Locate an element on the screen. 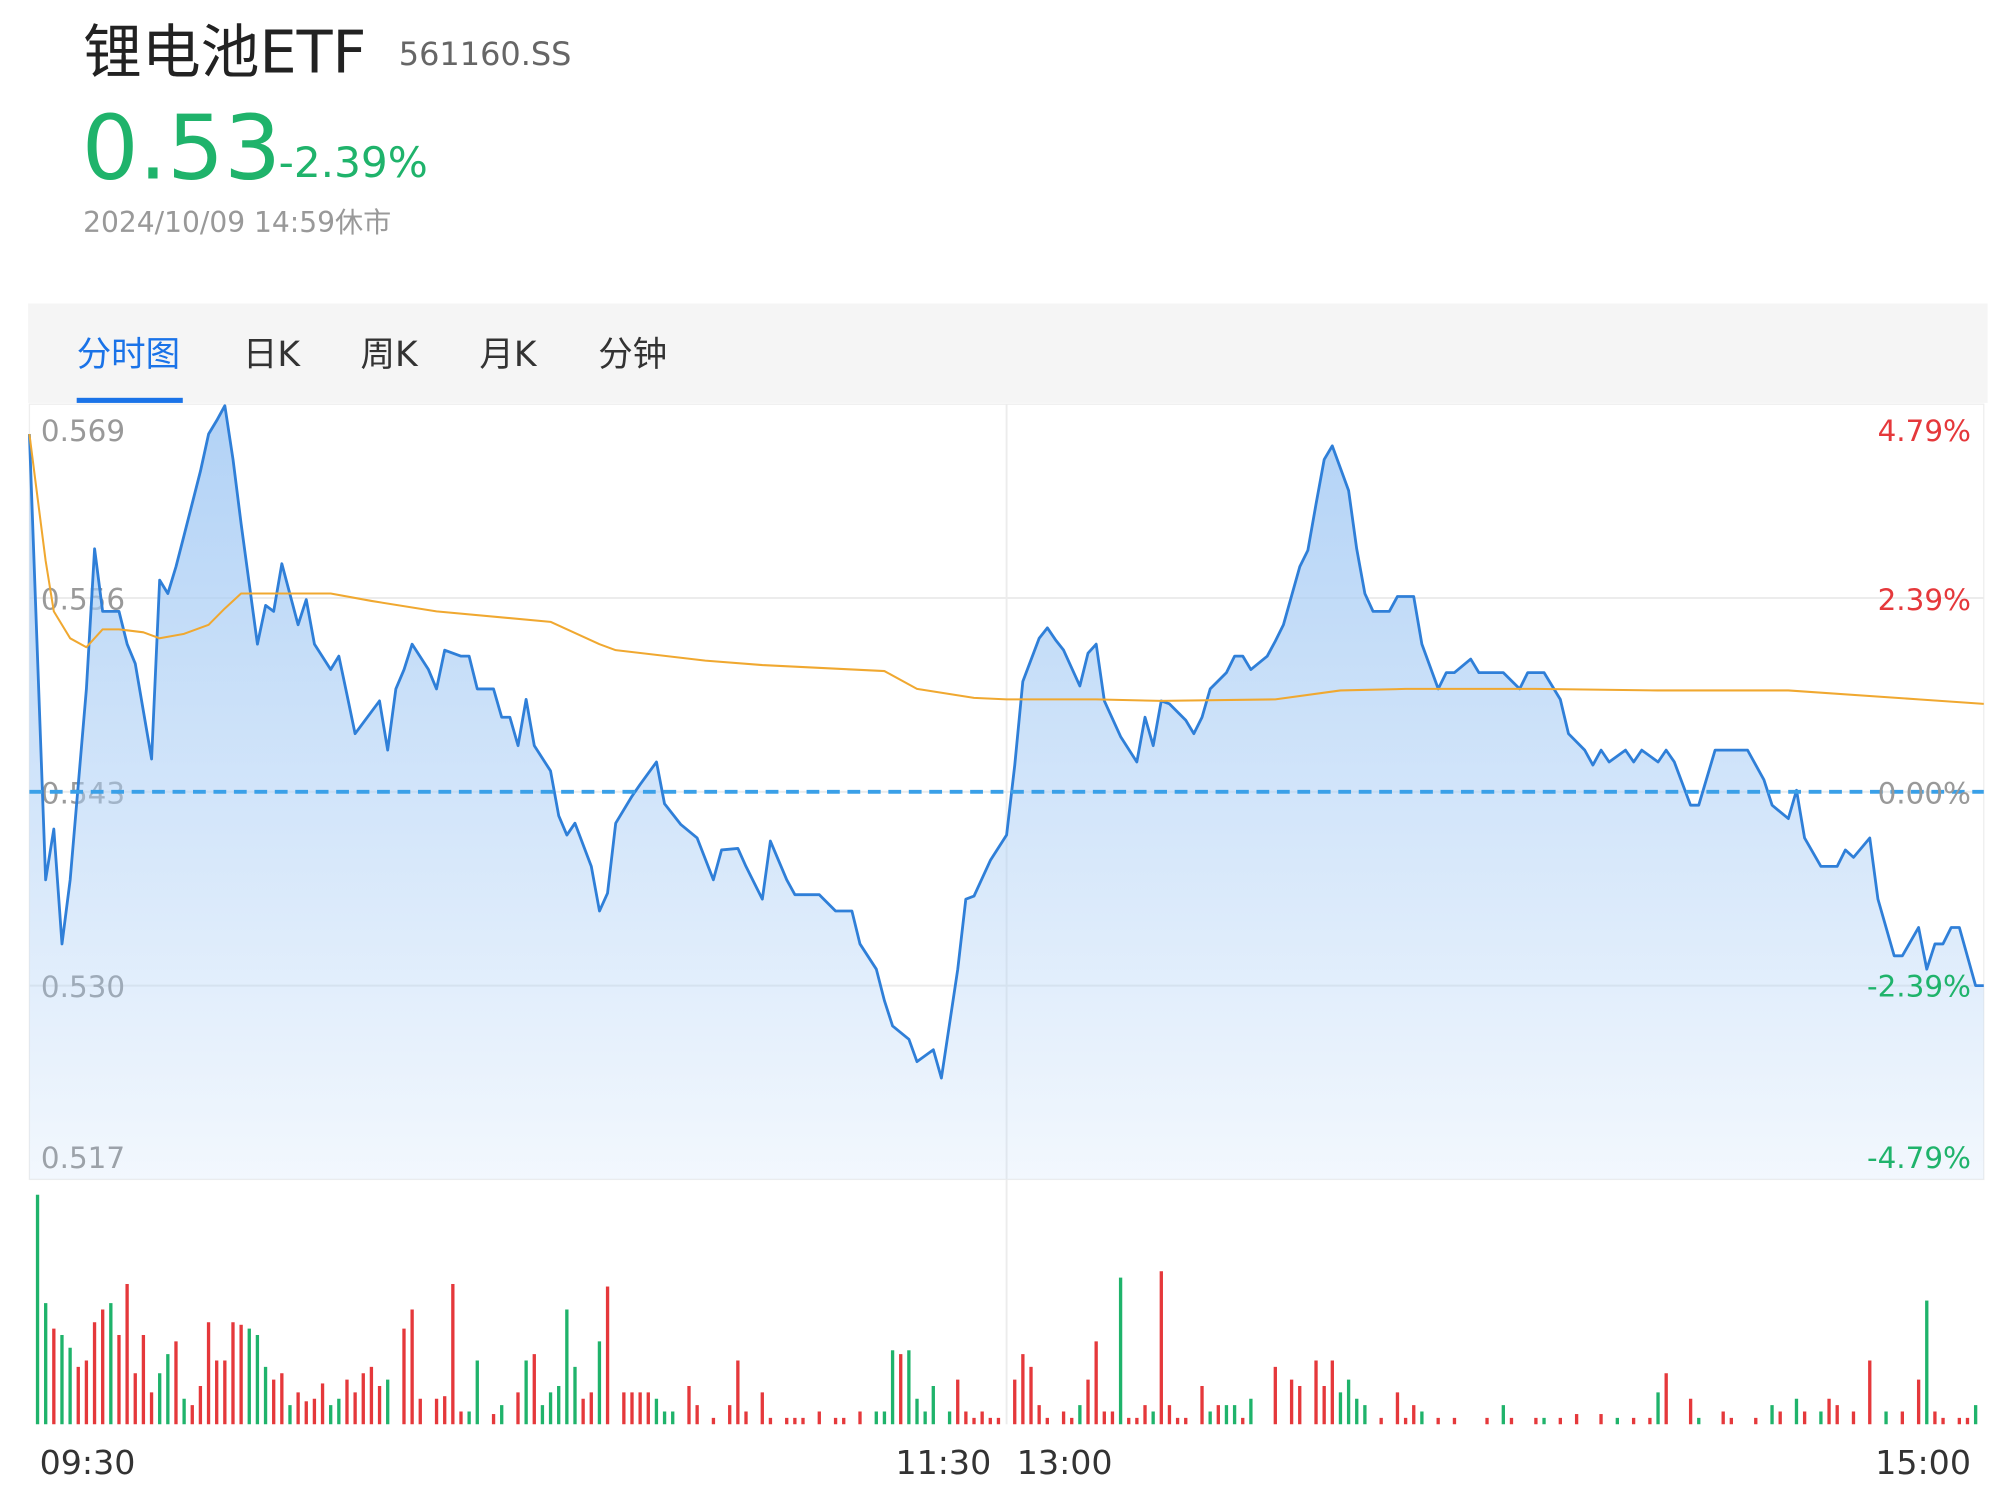 The image size is (1994, 1488). tab: 分时图 is located at coordinates (129, 355).